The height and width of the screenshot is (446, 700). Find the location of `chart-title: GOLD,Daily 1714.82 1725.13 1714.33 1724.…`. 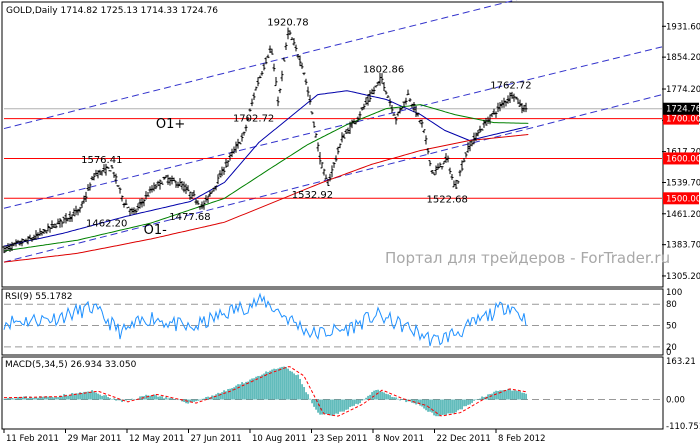

chart-title: GOLD,Daily 1714.82 1725.13 1714.33 1724.… is located at coordinates (112, 11).